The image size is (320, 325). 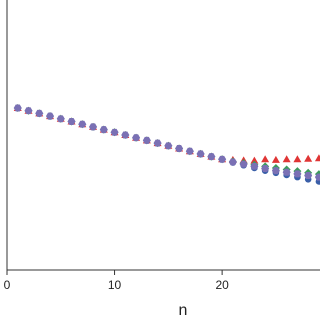 I want to click on x-axis-label: n, so click(x=183, y=310).